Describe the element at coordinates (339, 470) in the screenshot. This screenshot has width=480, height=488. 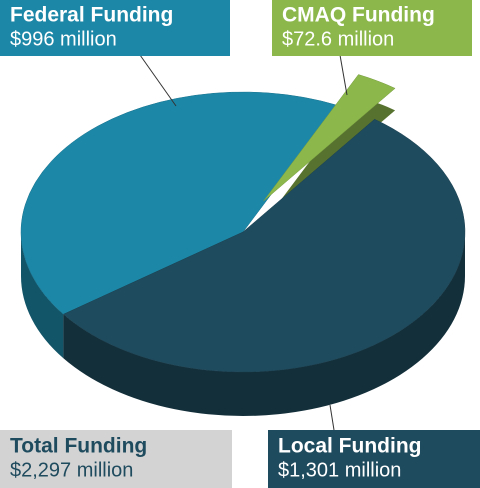
I see `value-label: $1,301 million` at that location.